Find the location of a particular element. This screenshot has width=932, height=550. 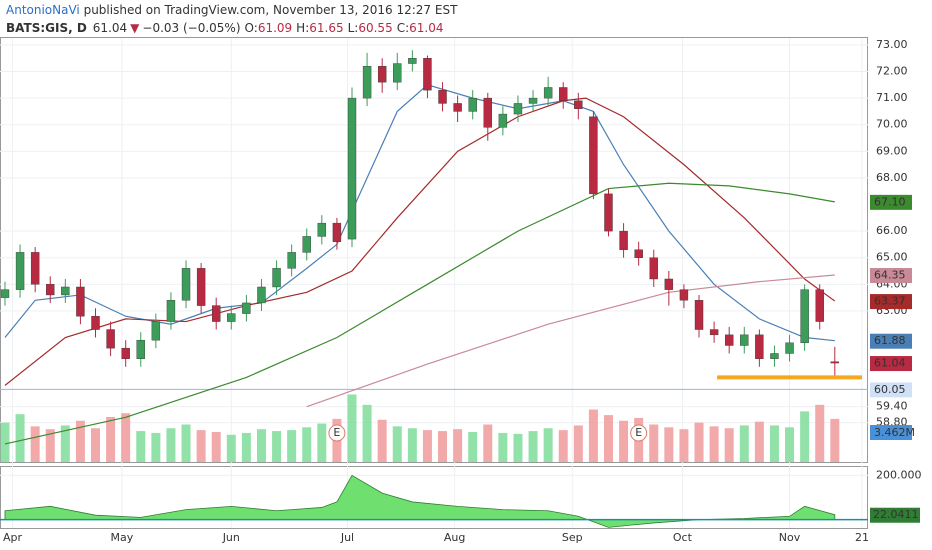

l: L: is located at coordinates (353, 28).